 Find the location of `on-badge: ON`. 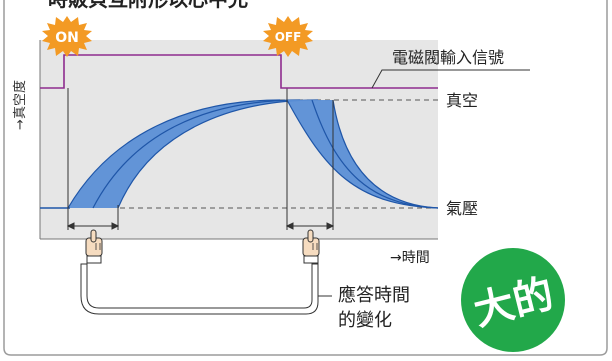

on-badge: ON is located at coordinates (67, 36).